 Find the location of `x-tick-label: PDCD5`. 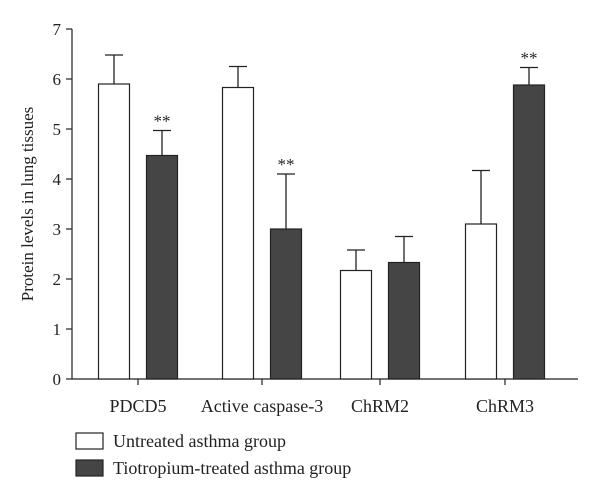

x-tick-label: PDCD5 is located at coordinates (137, 406).